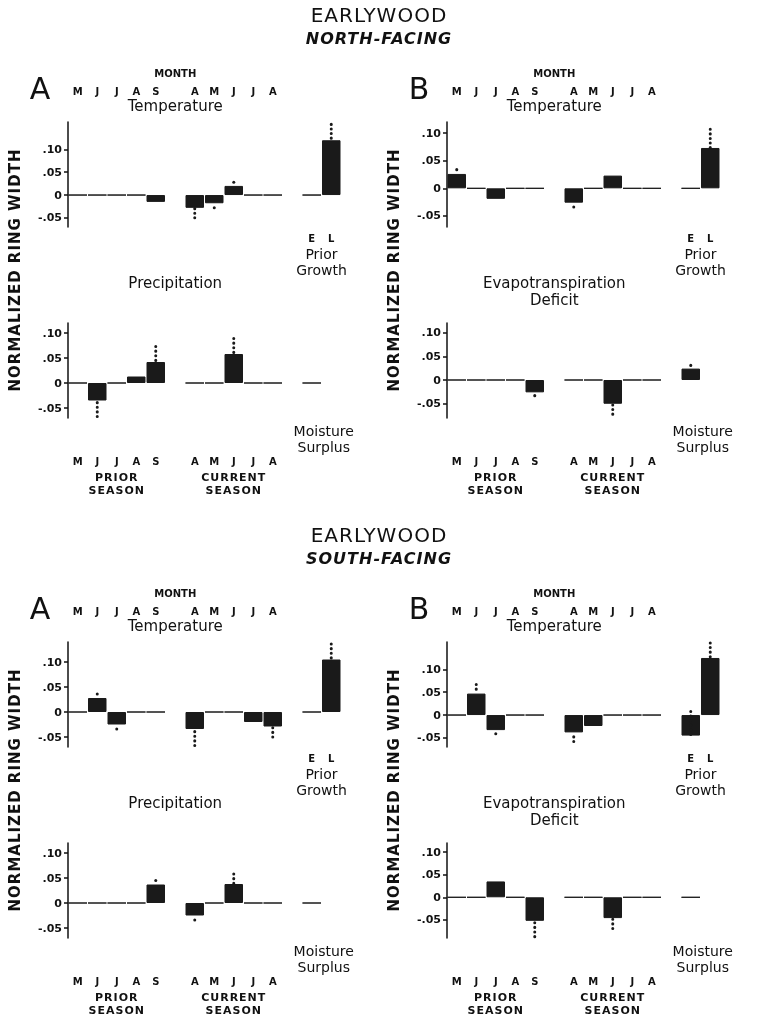 The image size is (758, 1028). What do you see at coordinates (554, 74) in the screenshot?
I see `text: MONTH` at bounding box center [554, 74].